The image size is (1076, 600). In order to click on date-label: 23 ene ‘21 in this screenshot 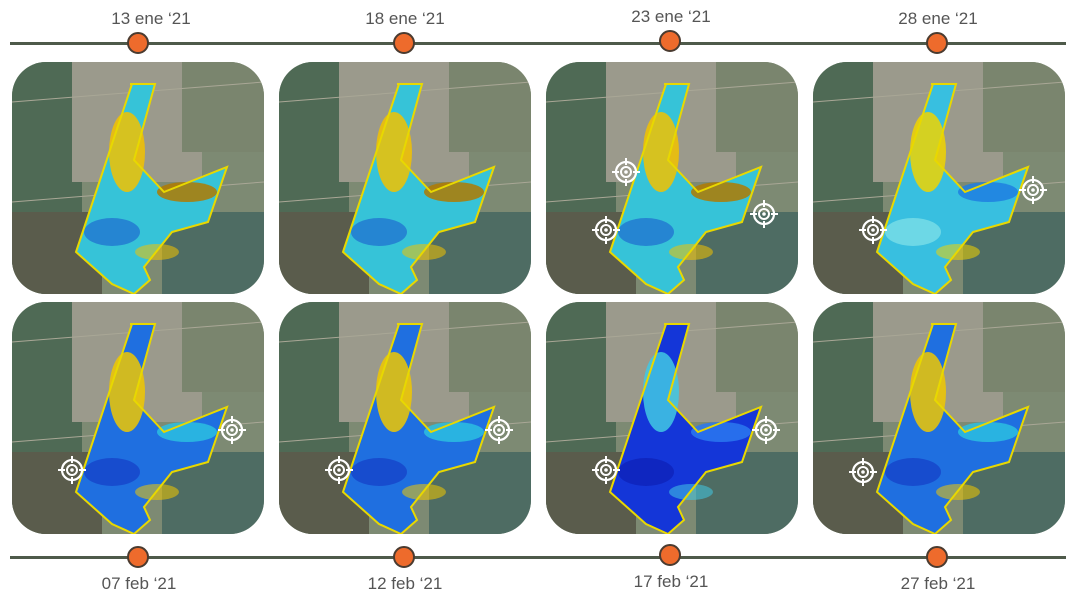, I will do `click(671, 16)`.